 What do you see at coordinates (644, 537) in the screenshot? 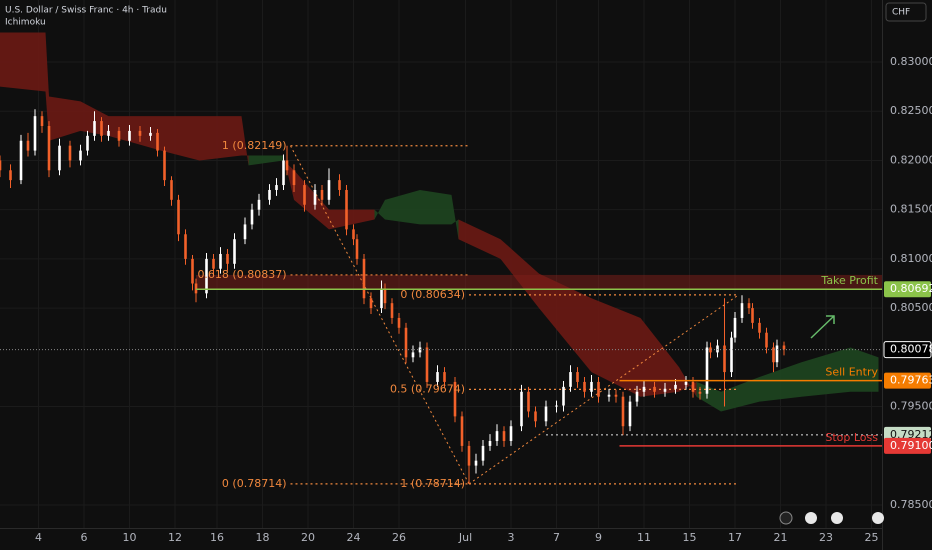
I see `x-tick-label: 11` at bounding box center [644, 537].